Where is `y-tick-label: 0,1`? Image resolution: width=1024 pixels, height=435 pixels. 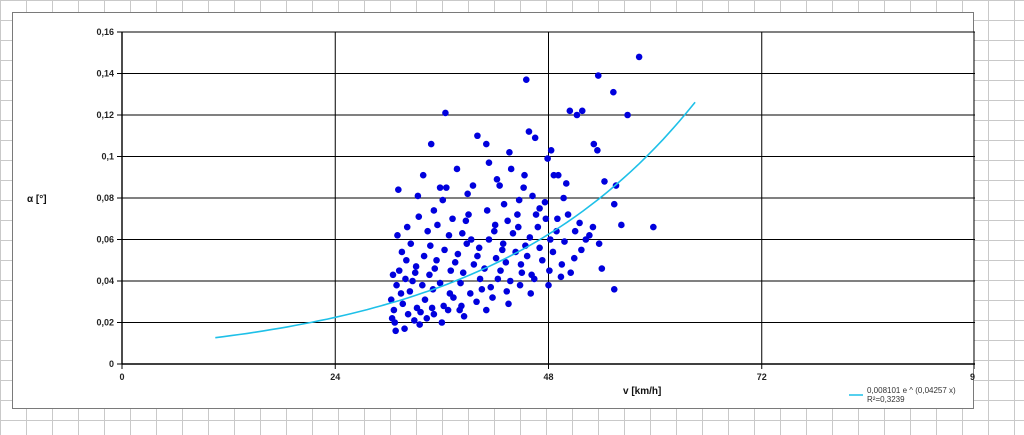 y-tick-label: 0,1 is located at coordinates (107, 157).